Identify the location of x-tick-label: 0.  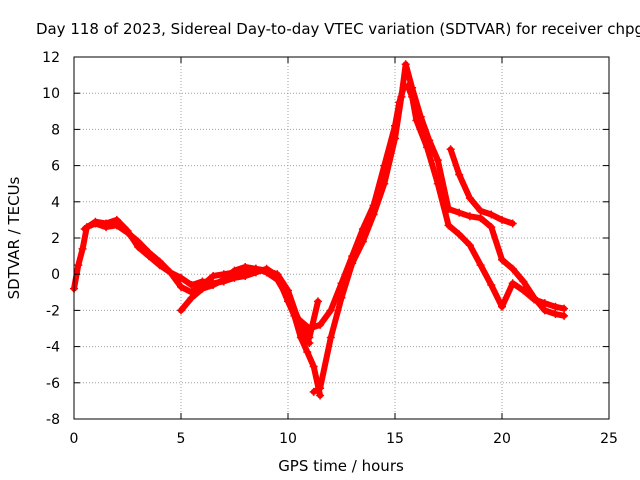
(74, 439).